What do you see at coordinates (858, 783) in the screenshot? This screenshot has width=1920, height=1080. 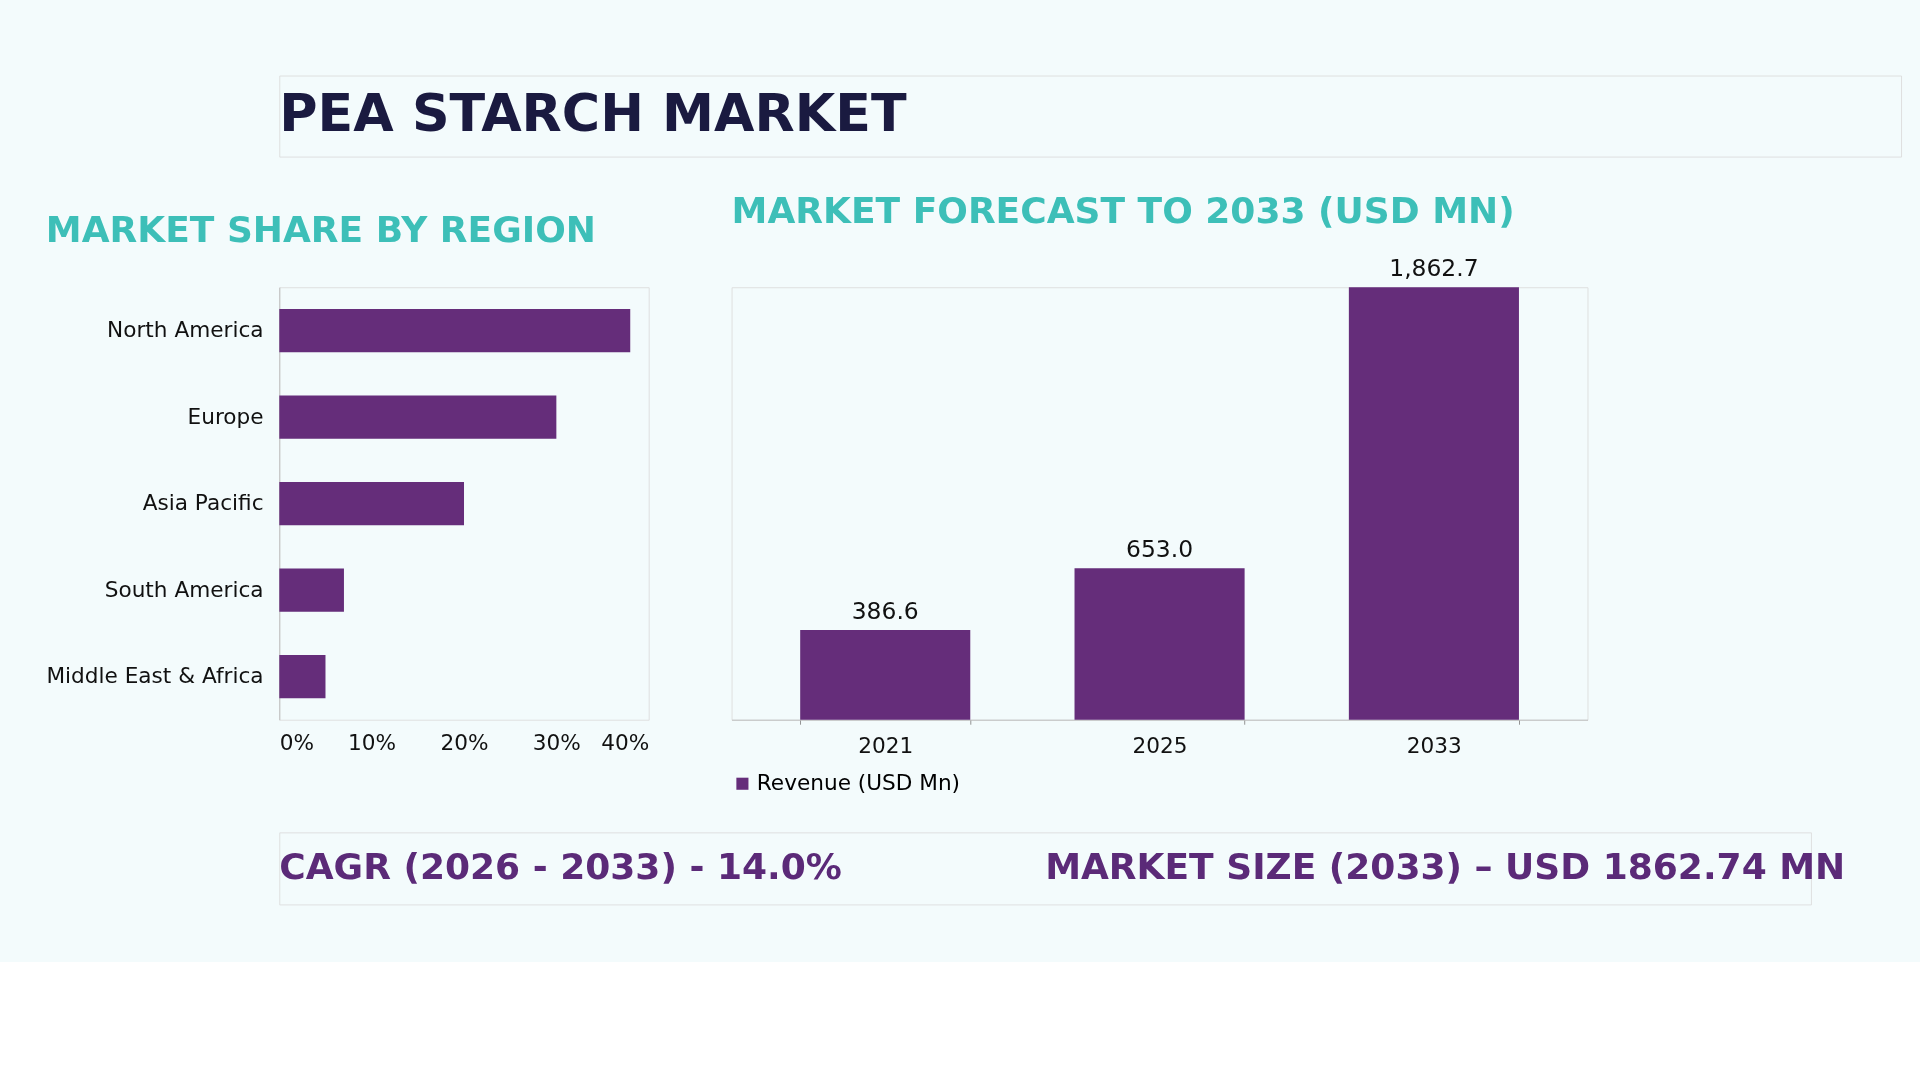 I see `legend-label: Revenue (USD Mn)` at bounding box center [858, 783].